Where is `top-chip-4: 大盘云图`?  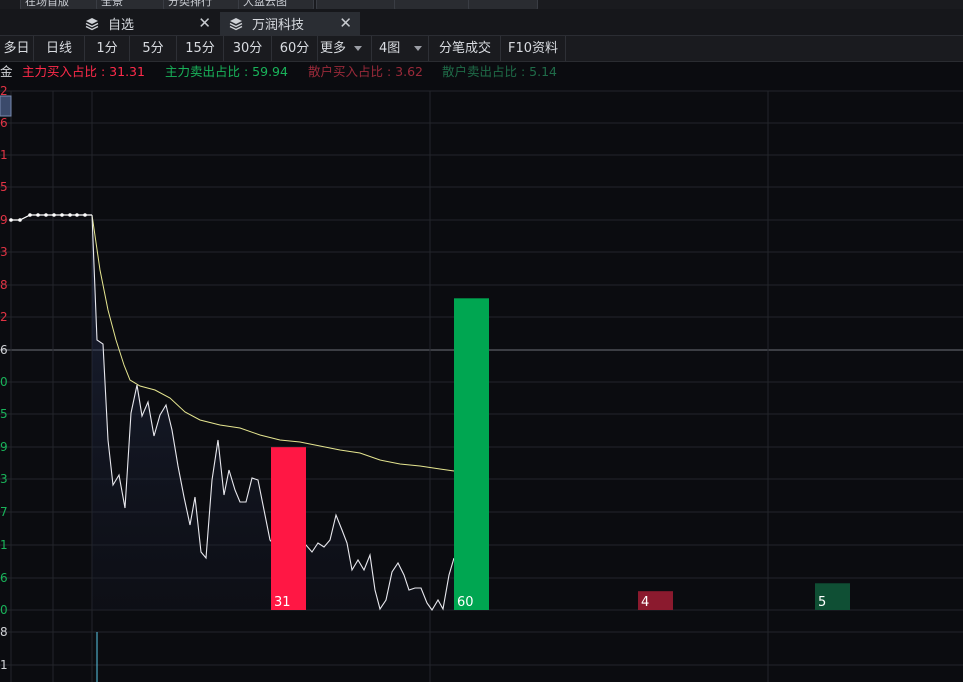
top-chip-4: 大盘云图 is located at coordinates (276, 4).